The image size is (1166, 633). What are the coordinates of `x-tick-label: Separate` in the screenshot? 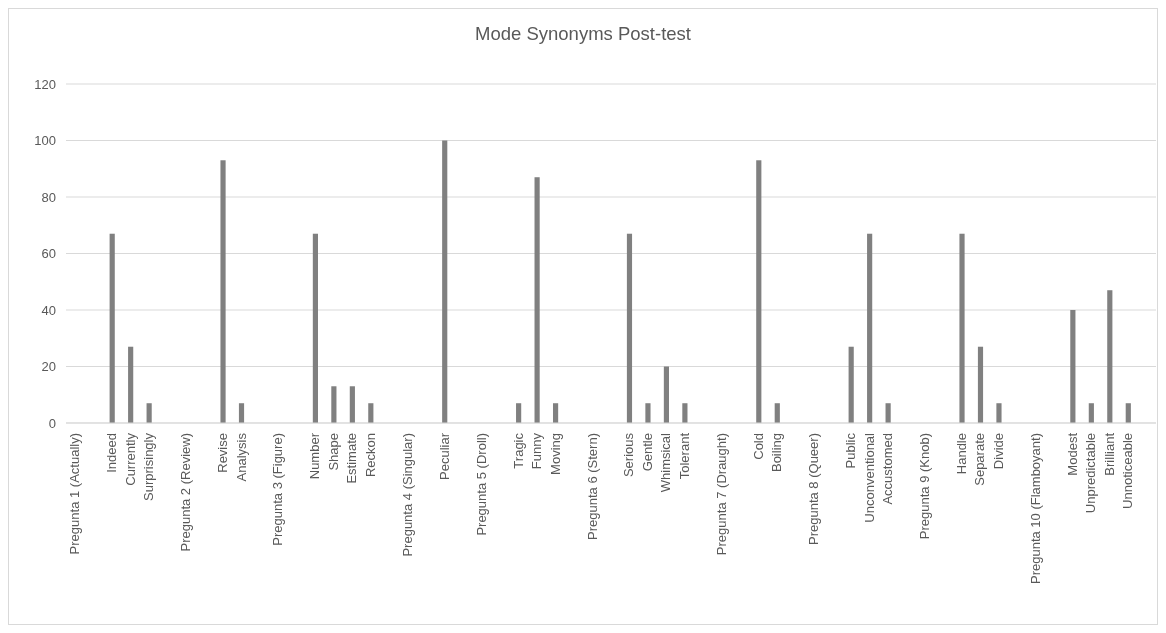 It's located at (980, 459).